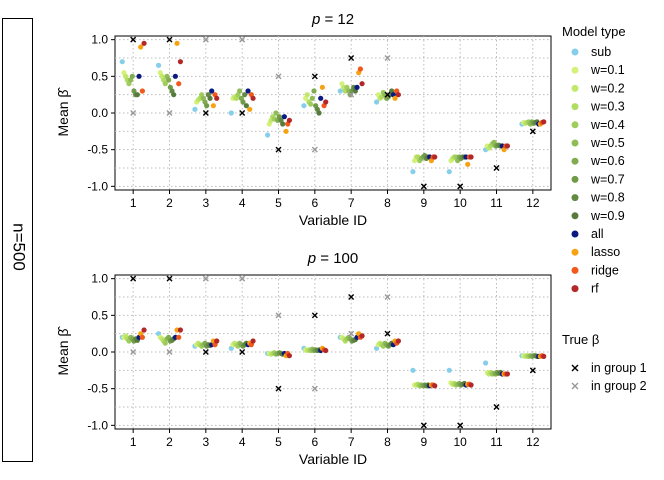  What do you see at coordinates (17, 240) in the screenshot?
I see `facet-strip: n=500` at bounding box center [17, 240].